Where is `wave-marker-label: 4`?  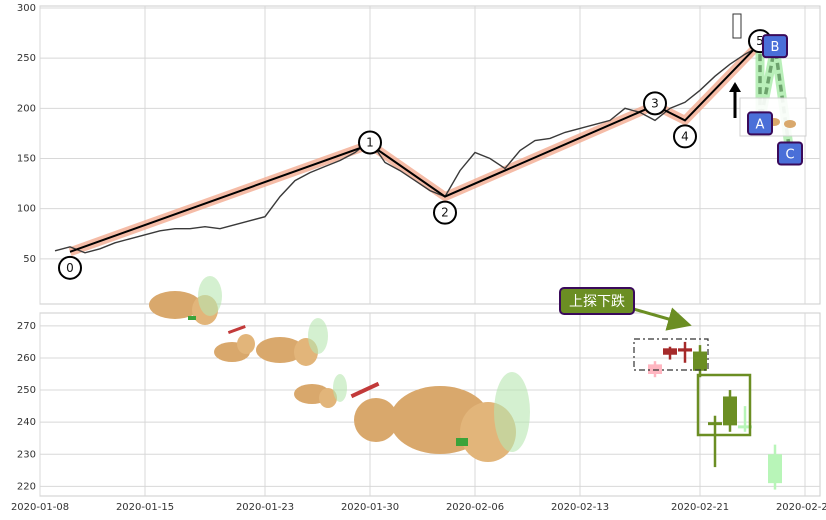
wave-marker-label: 4 is located at coordinates (685, 136).